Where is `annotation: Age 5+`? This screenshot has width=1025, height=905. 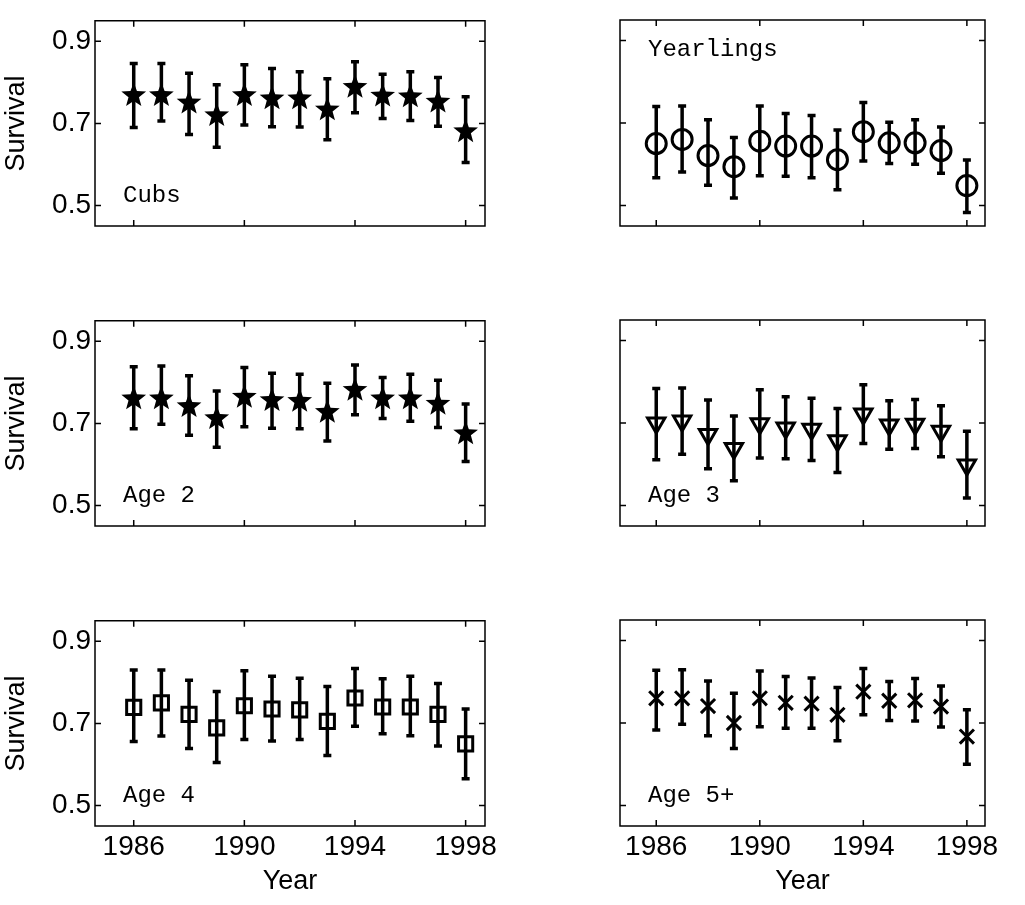
annotation: Age 5+ is located at coordinates (691, 796).